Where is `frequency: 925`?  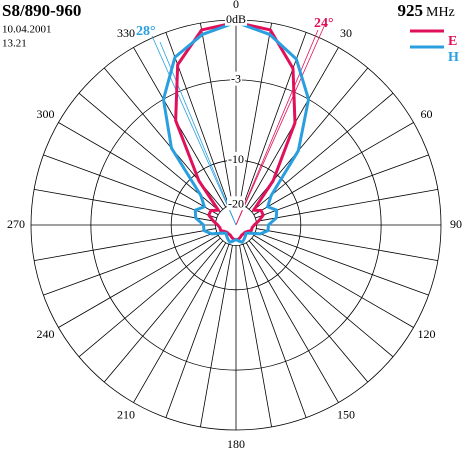
frequency: 925 is located at coordinates (411, 10).